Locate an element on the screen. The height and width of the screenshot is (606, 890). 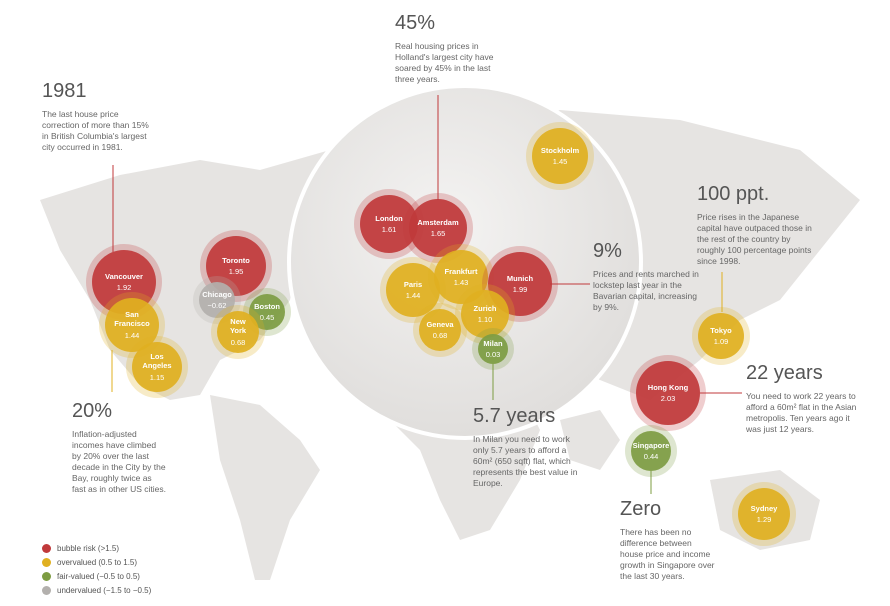
city-bubble: Amsterdam 1.65 is located at coordinates (438, 228).